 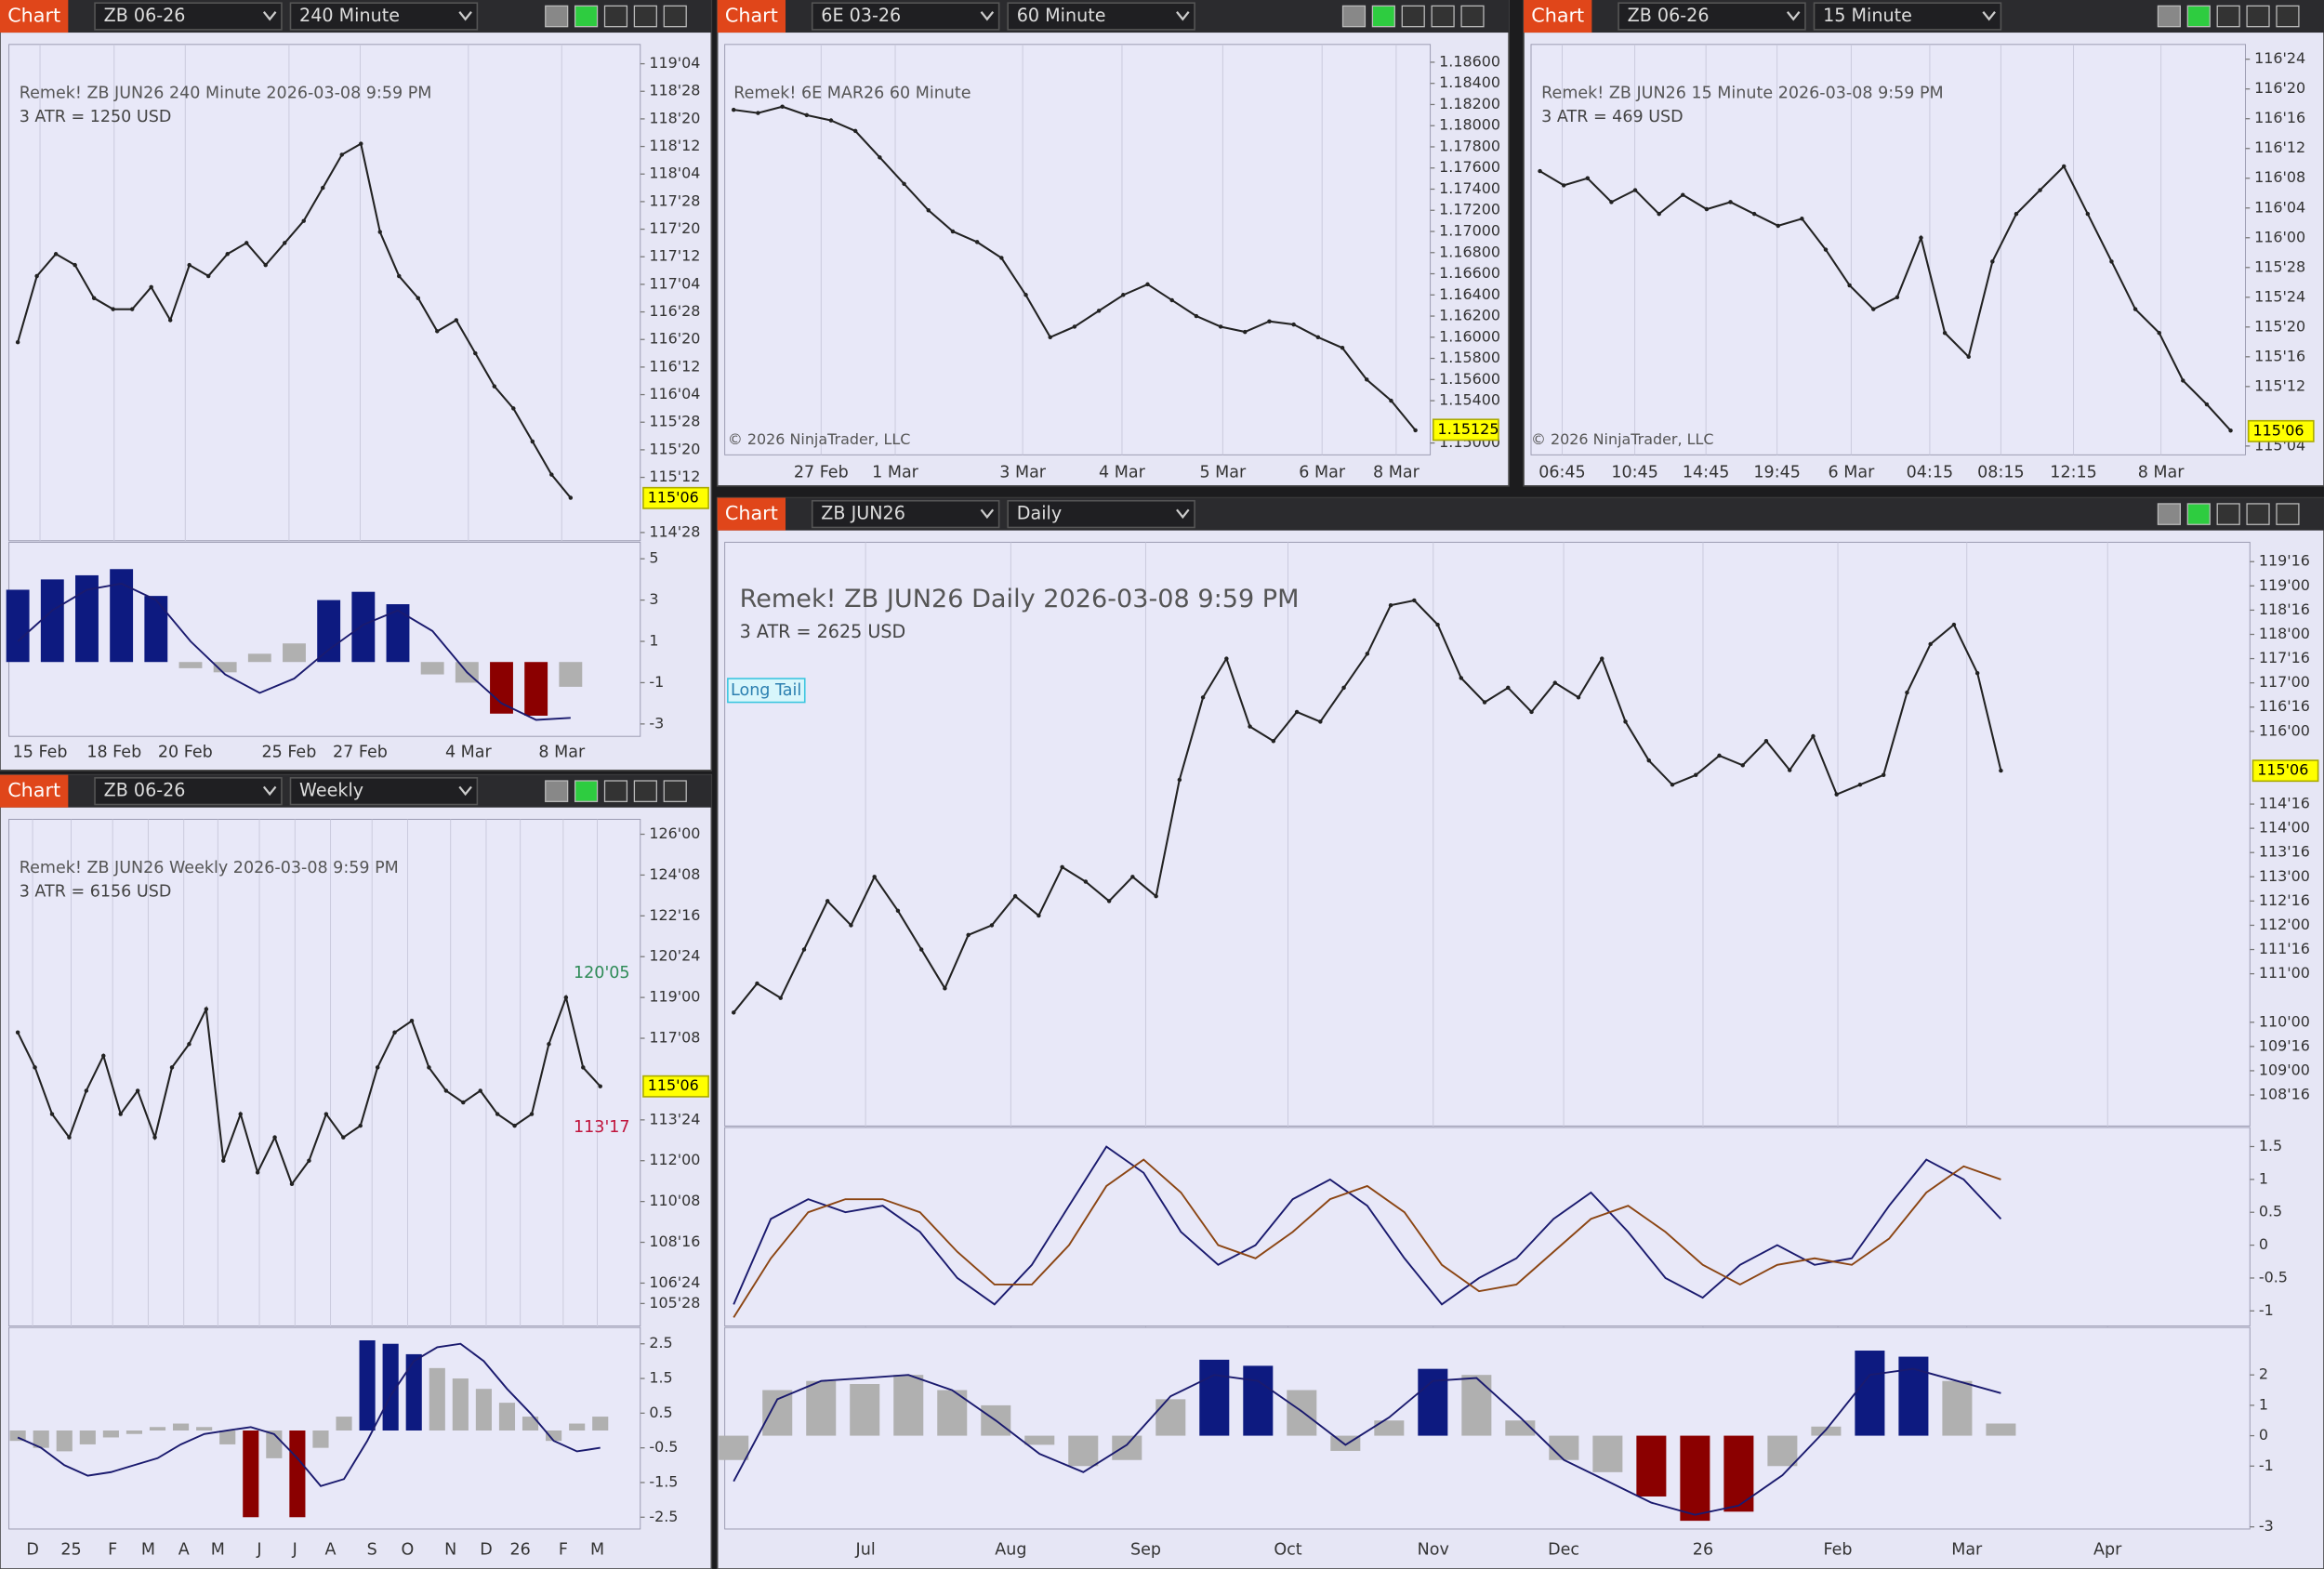 I want to click on instrument-label: ZB JUN26, so click(x=863, y=513).